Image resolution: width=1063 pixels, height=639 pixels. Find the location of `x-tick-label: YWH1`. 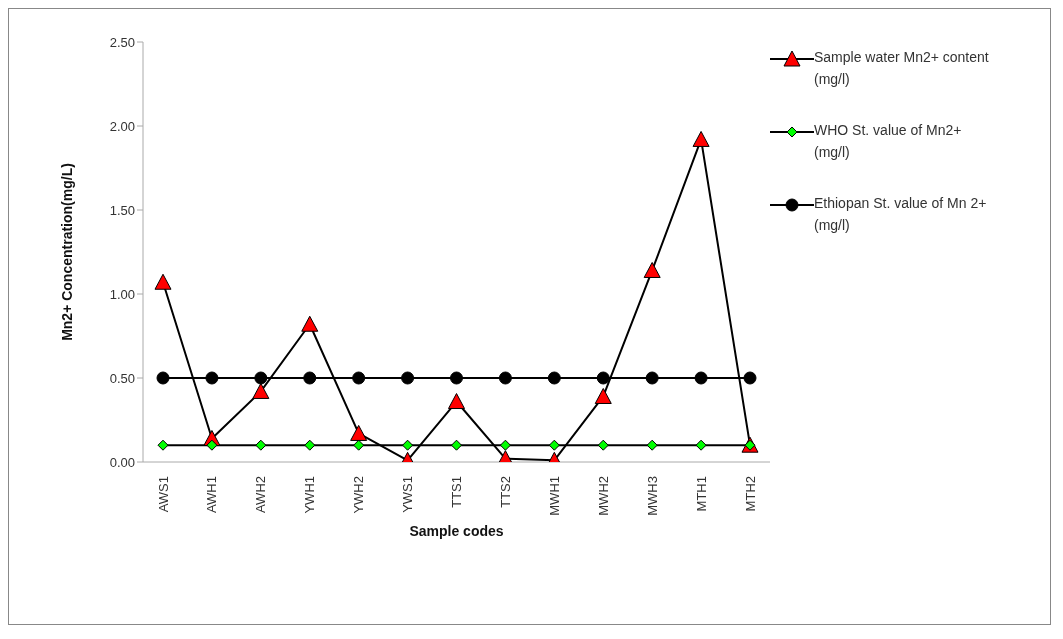

x-tick-label: YWH1 is located at coordinates (310, 495).